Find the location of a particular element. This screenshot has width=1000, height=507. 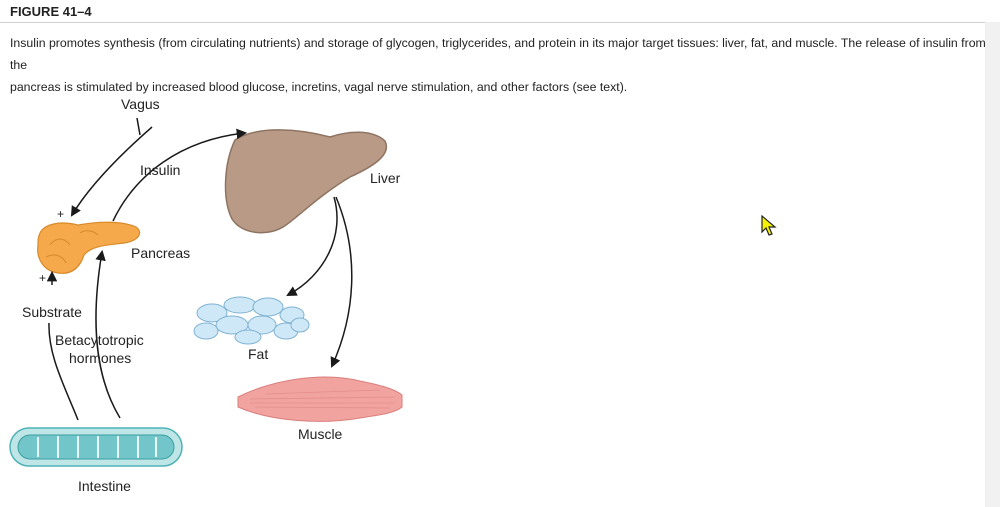

vagus-label: Vagus is located at coordinates (140, 104).